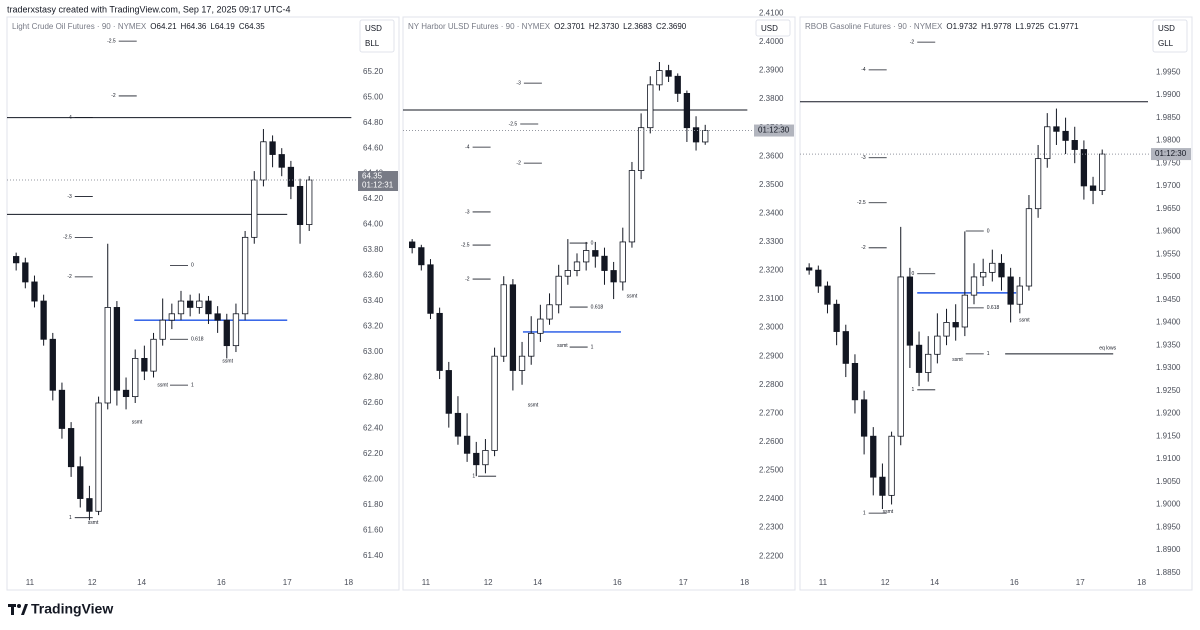  Describe the element at coordinates (744, 582) in the screenshot. I see `x-tick-label: 18` at that location.